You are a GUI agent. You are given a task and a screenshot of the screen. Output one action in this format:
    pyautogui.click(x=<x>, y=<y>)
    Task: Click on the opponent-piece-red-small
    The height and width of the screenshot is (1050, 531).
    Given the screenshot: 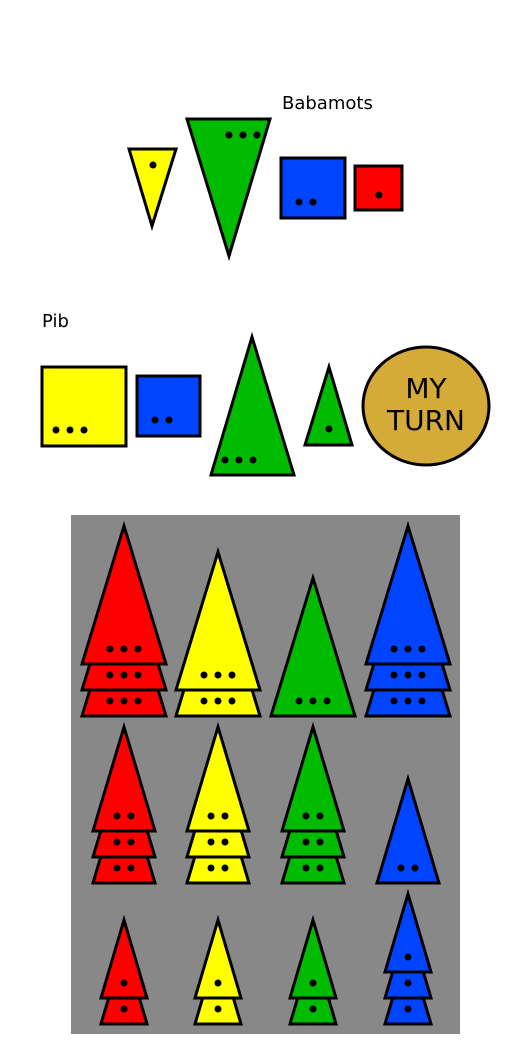 What is the action you would take?
    pyautogui.click(x=378, y=188)
    